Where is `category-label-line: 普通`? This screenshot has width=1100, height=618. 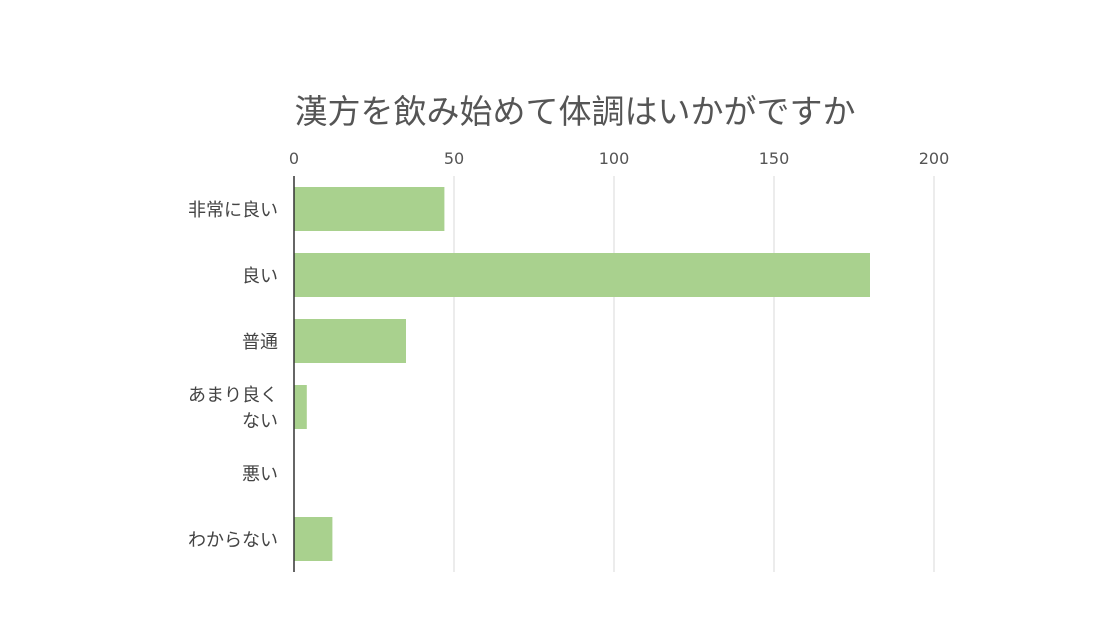 category-label-line: 普通 is located at coordinates (260, 342).